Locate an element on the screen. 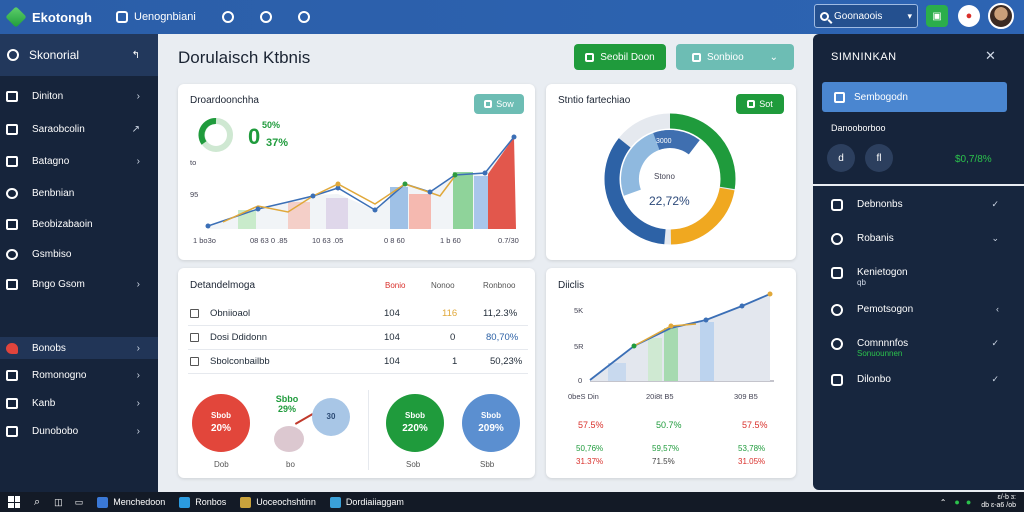  circle-top: Sbob is located at coordinates (221, 416).